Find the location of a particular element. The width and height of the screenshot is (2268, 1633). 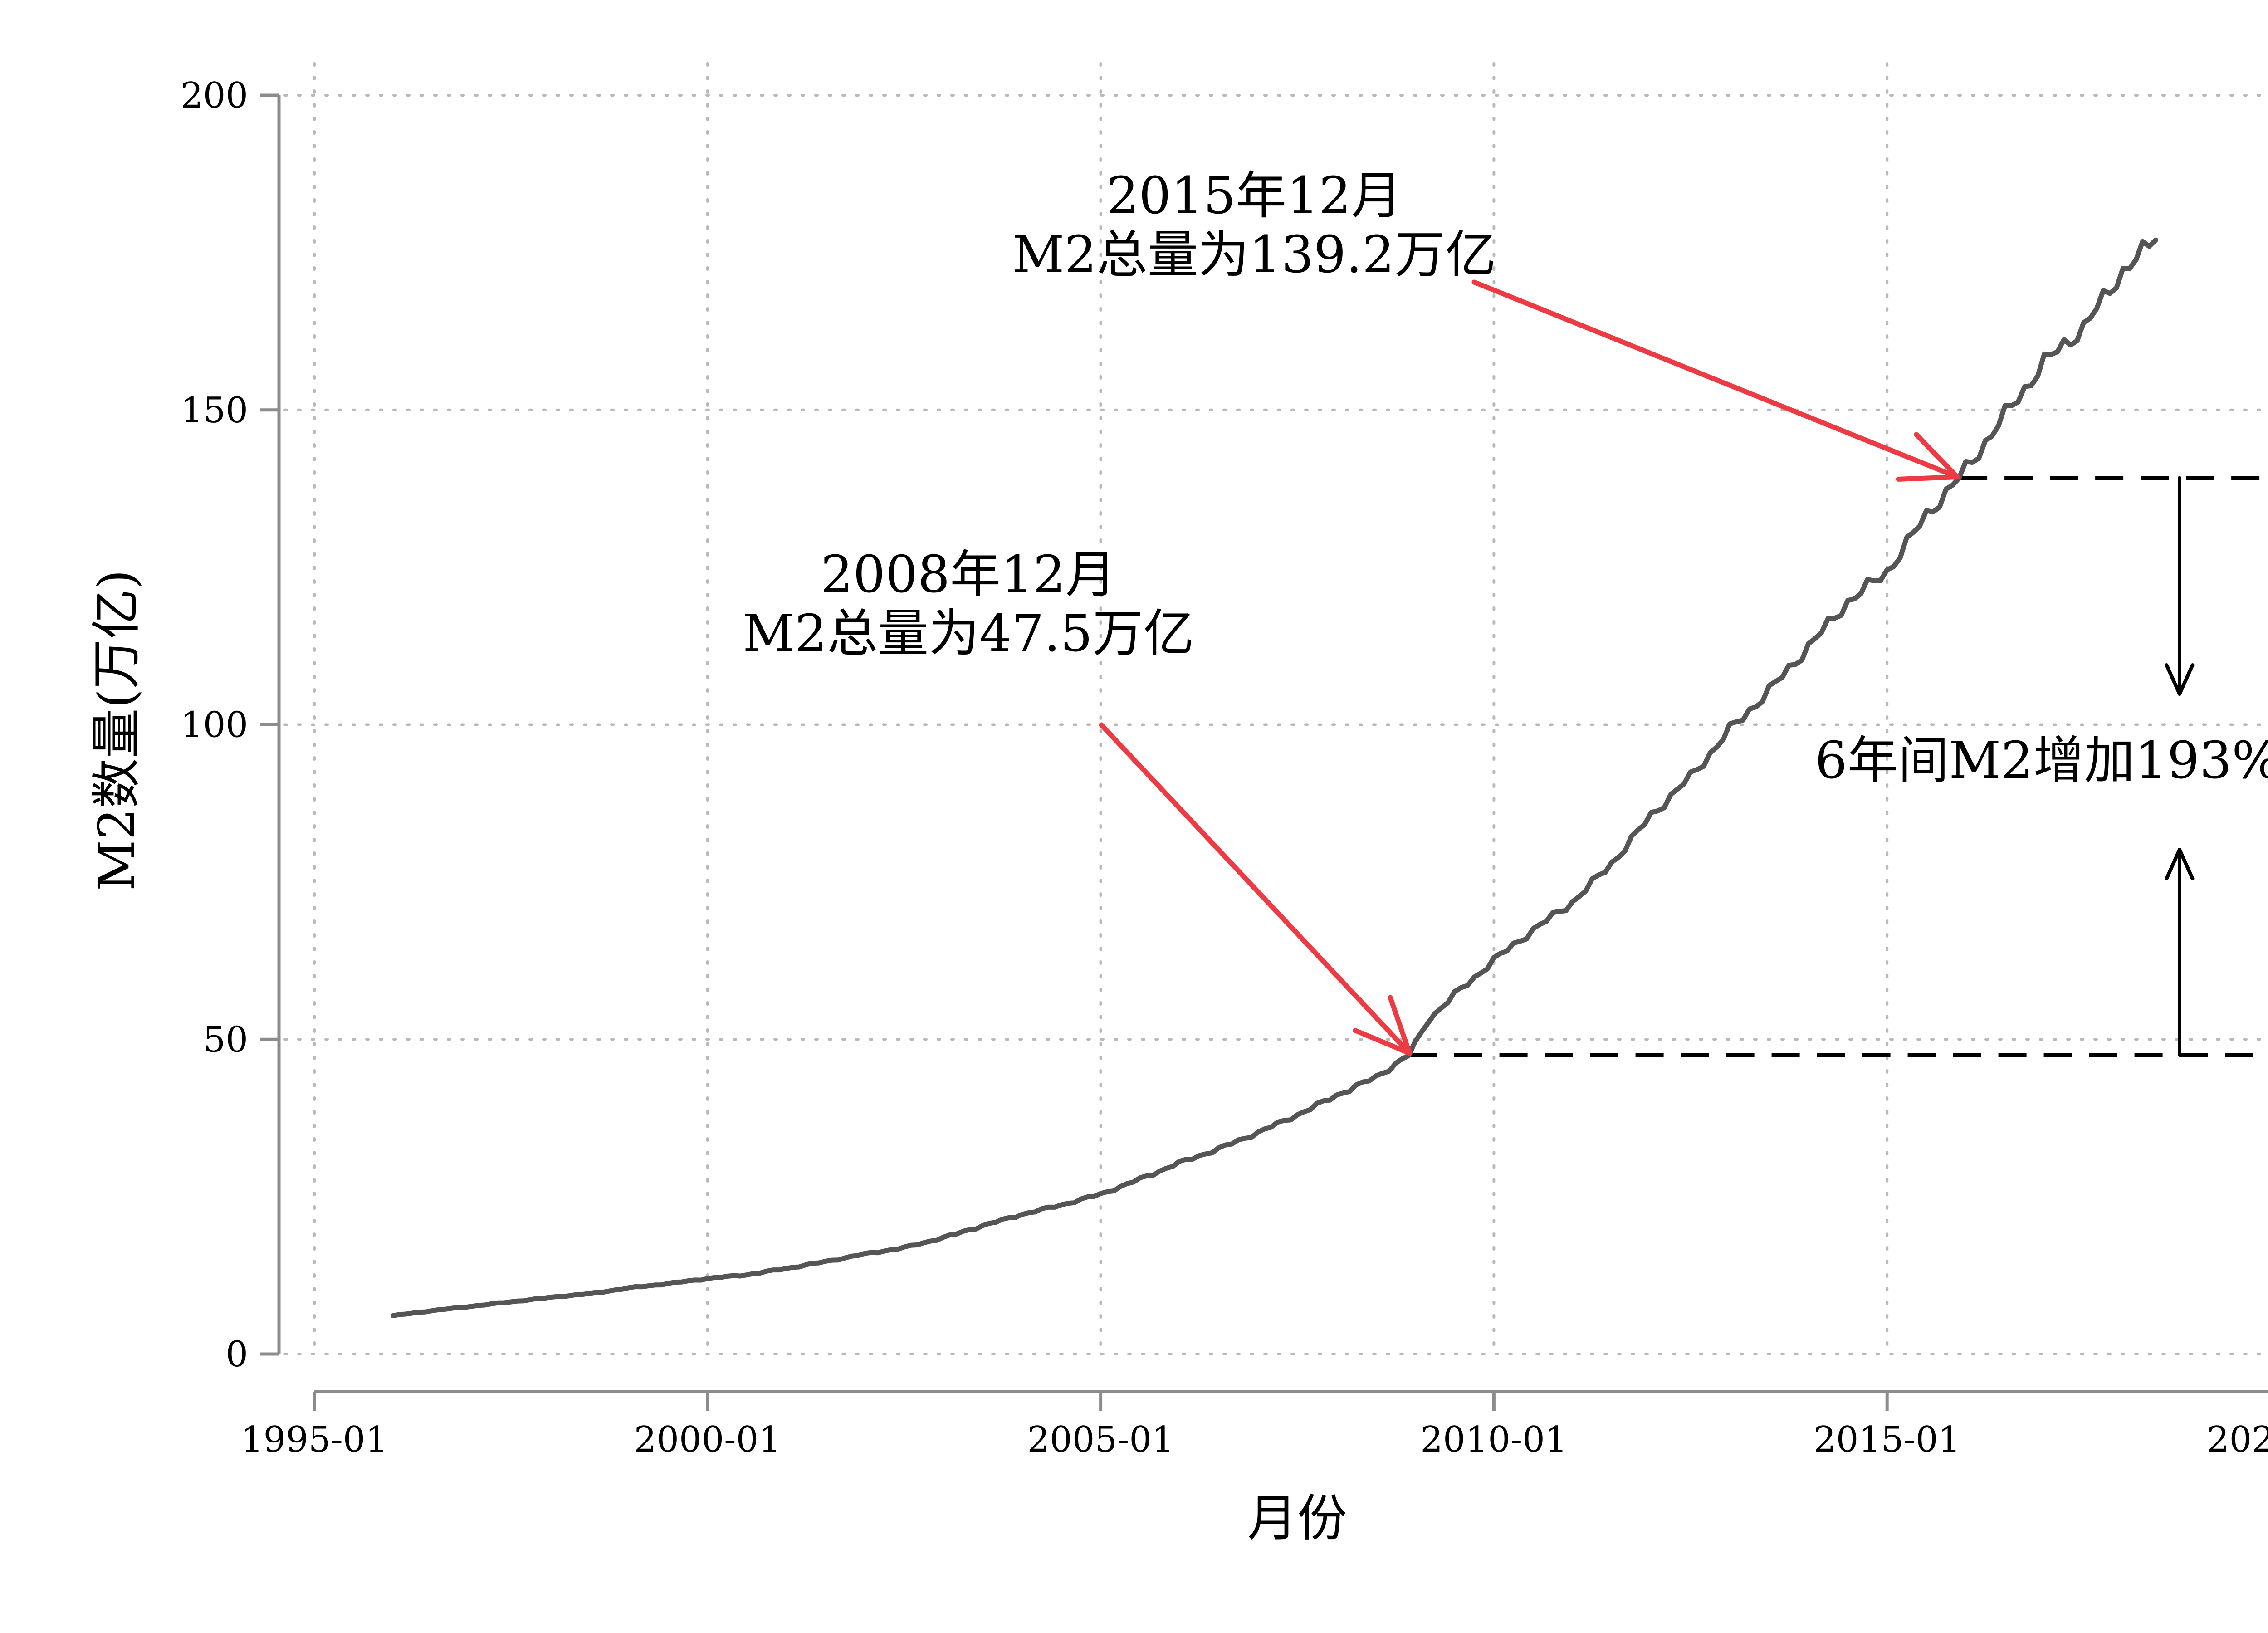

y-tick-label: 150 is located at coordinates (215, 410).